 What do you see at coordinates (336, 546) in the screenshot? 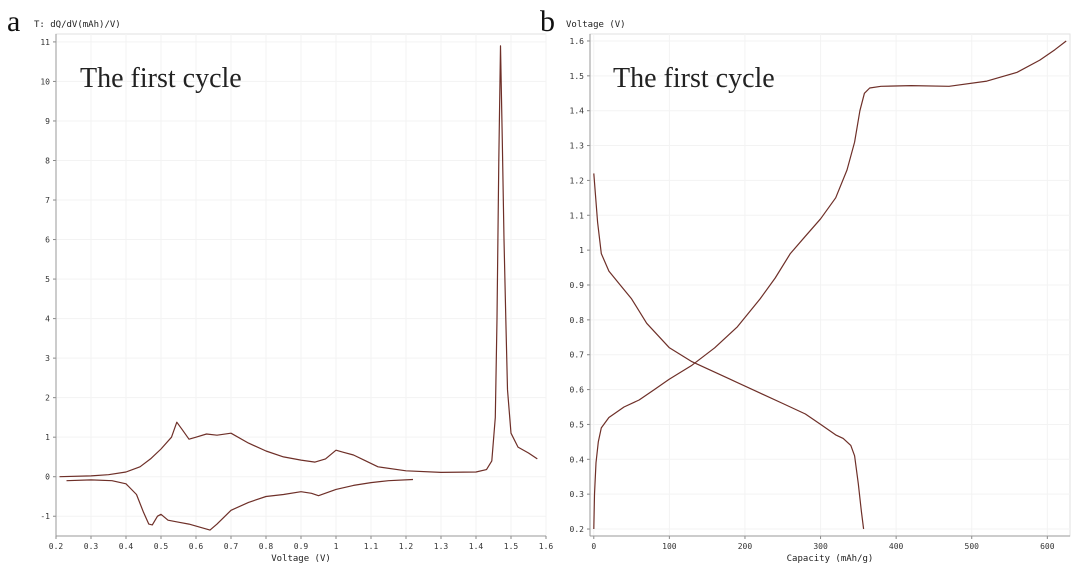
I see `x-tick-label: 1` at bounding box center [336, 546].